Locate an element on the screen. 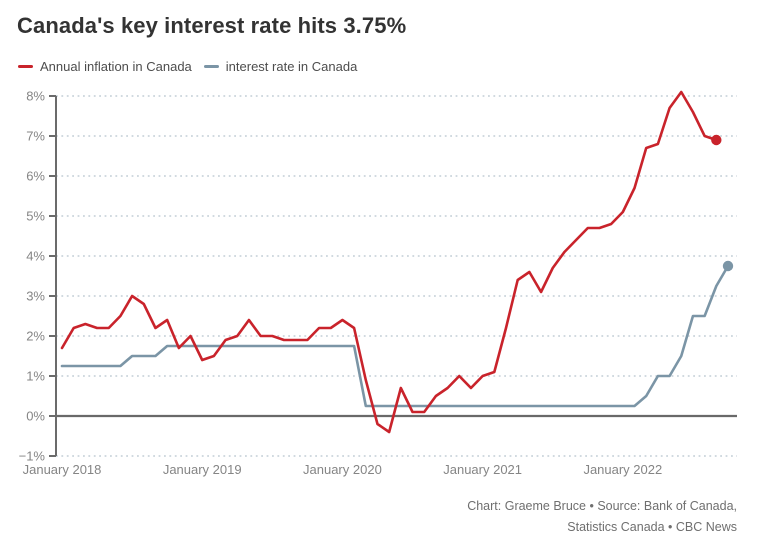  x-tick-label: January 2020 is located at coordinates (342, 469).